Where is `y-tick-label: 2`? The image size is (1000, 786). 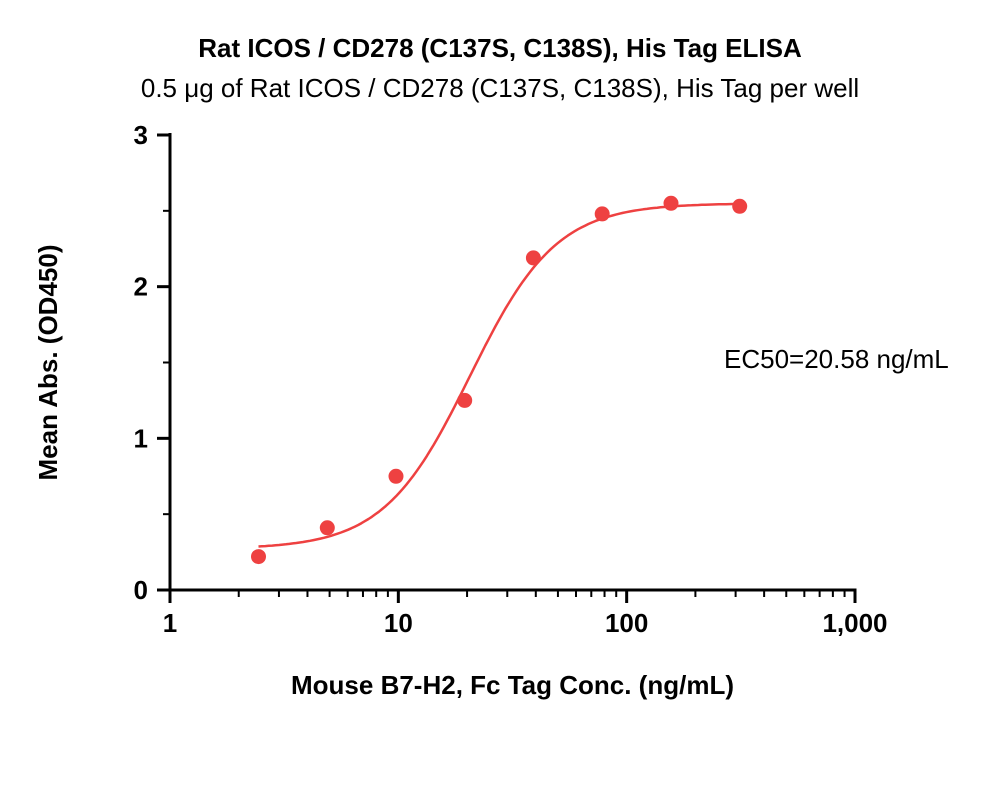
y-tick-label: 2 is located at coordinates (141, 287).